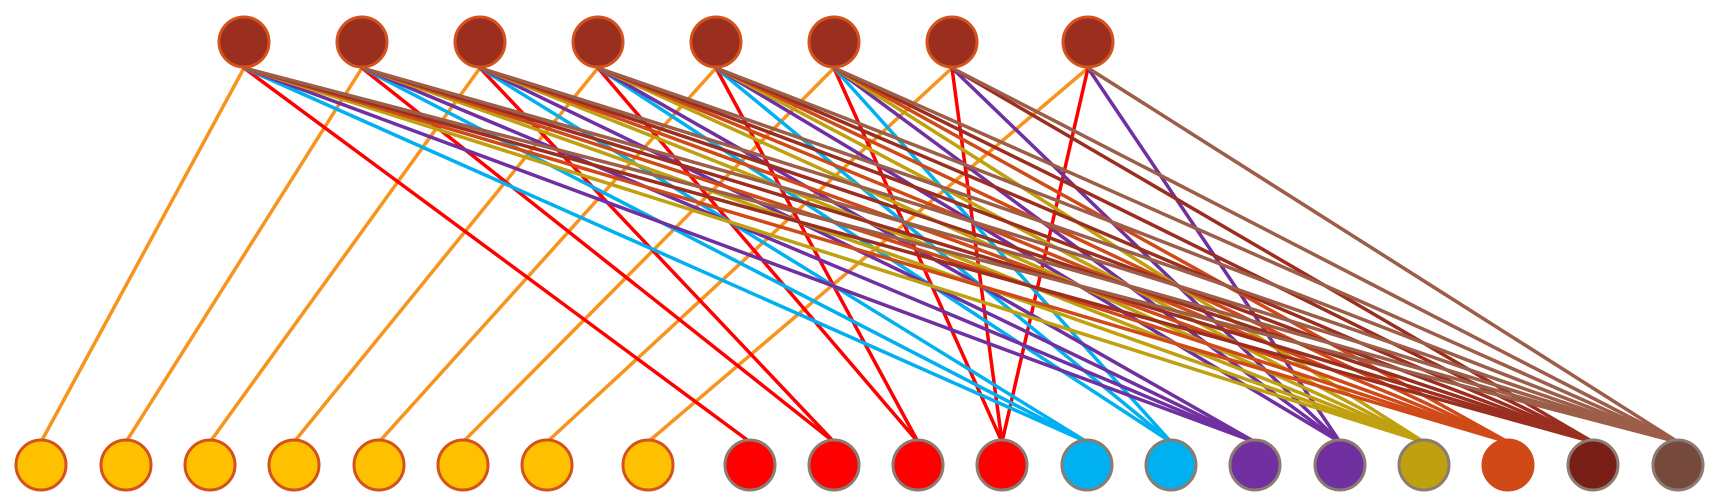  I want to click on bottom-node-b3, so click(210, 465).